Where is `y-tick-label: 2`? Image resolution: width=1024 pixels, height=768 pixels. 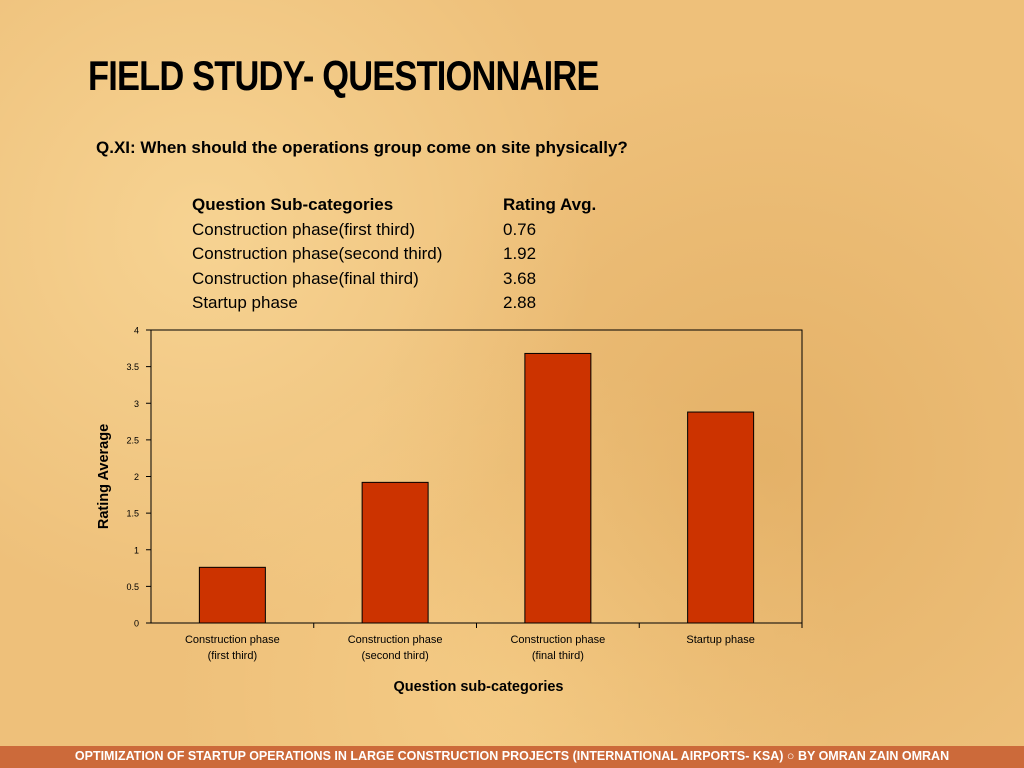 y-tick-label: 2 is located at coordinates (136, 477).